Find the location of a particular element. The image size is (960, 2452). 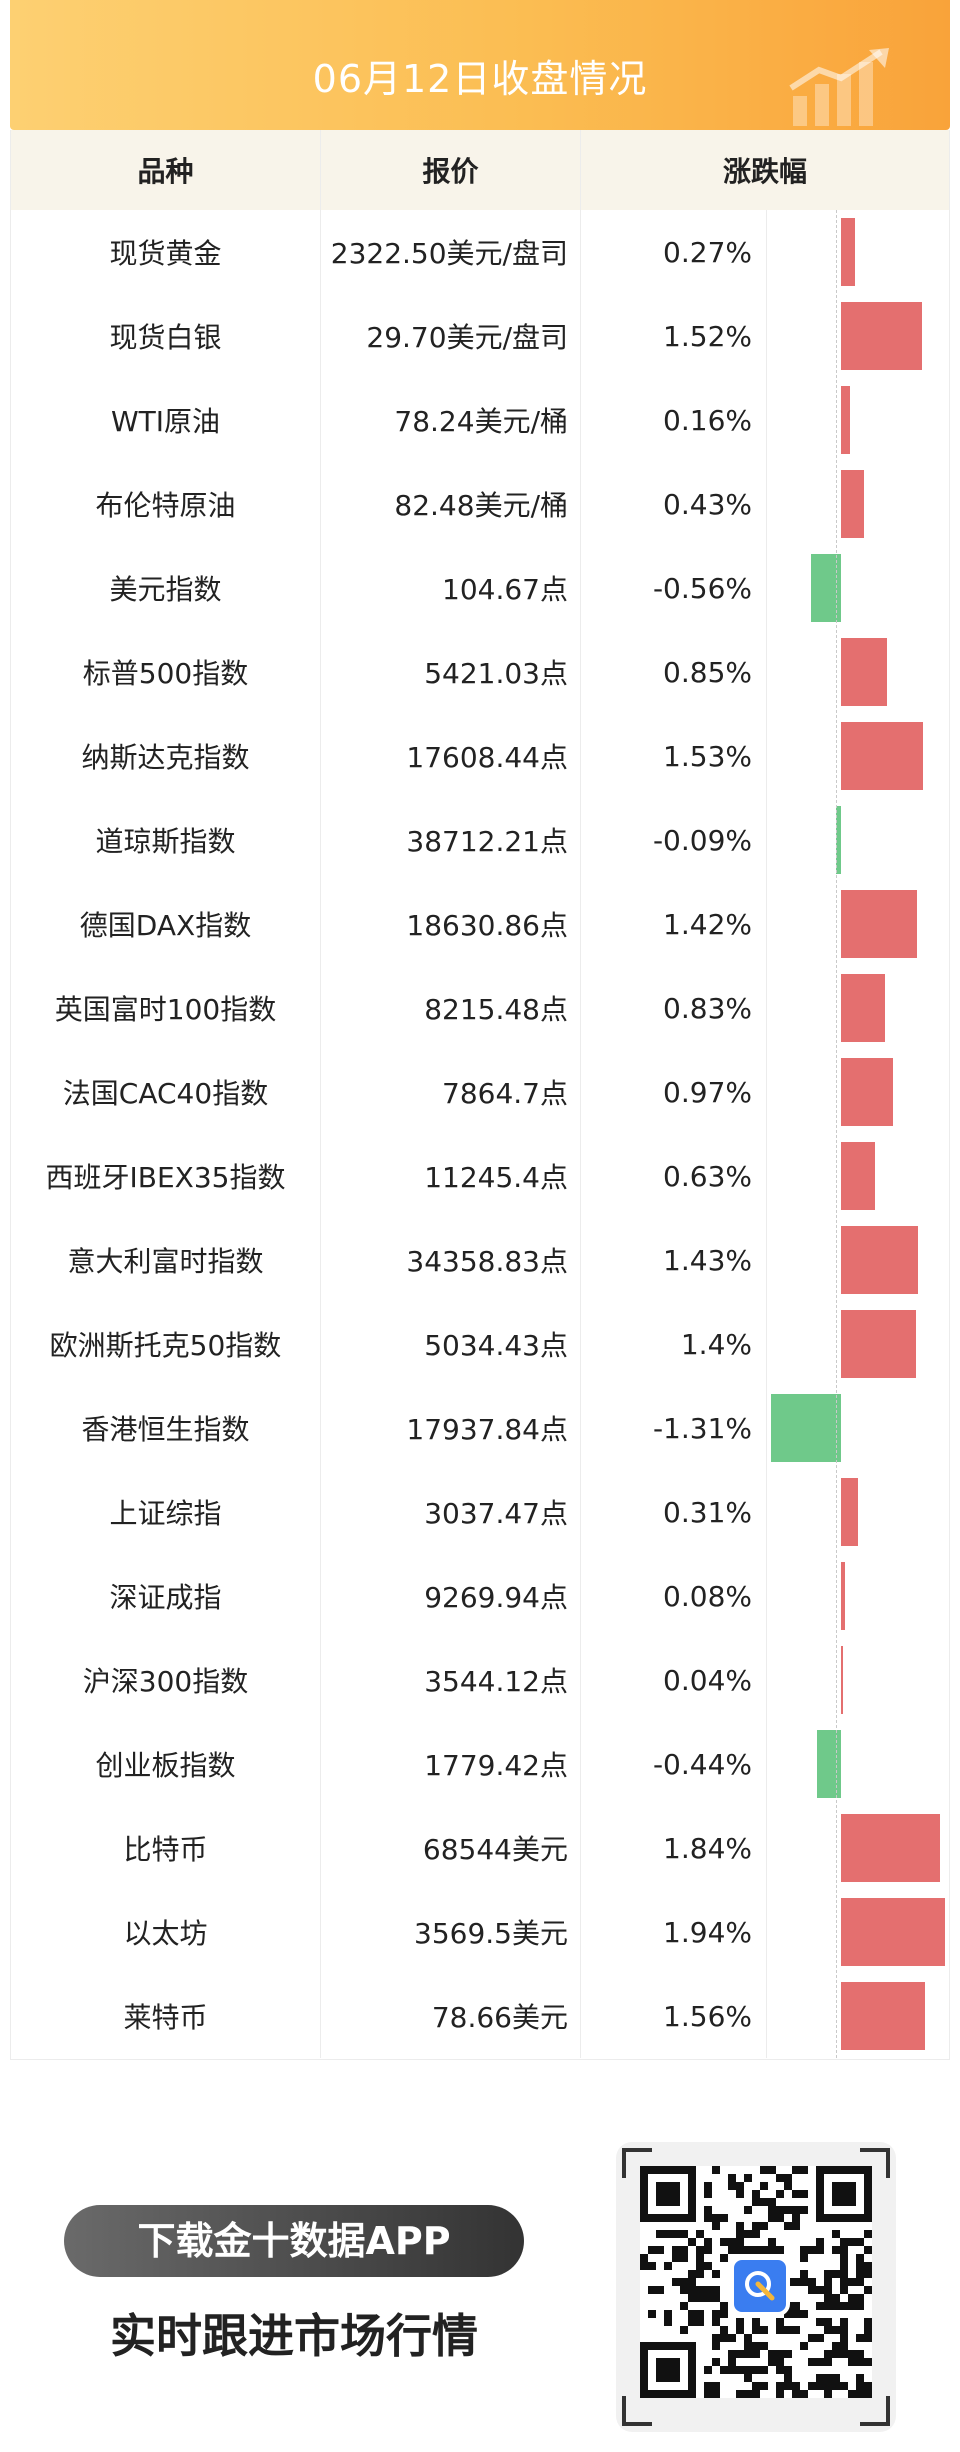

instrument-change: 1.42% is located at coordinates (674, 924).